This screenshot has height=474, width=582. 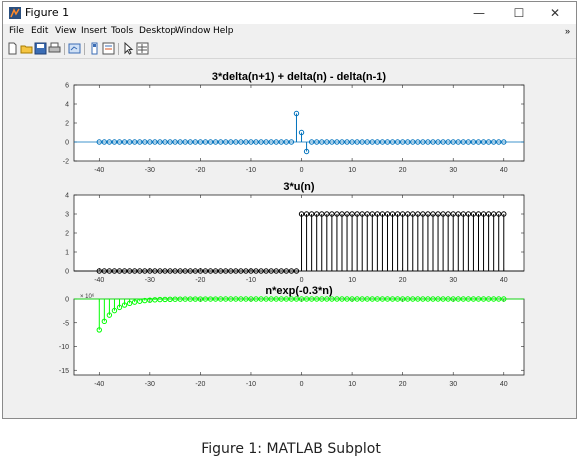 I want to click on subplot-title: 3*u(n), so click(x=299, y=187).